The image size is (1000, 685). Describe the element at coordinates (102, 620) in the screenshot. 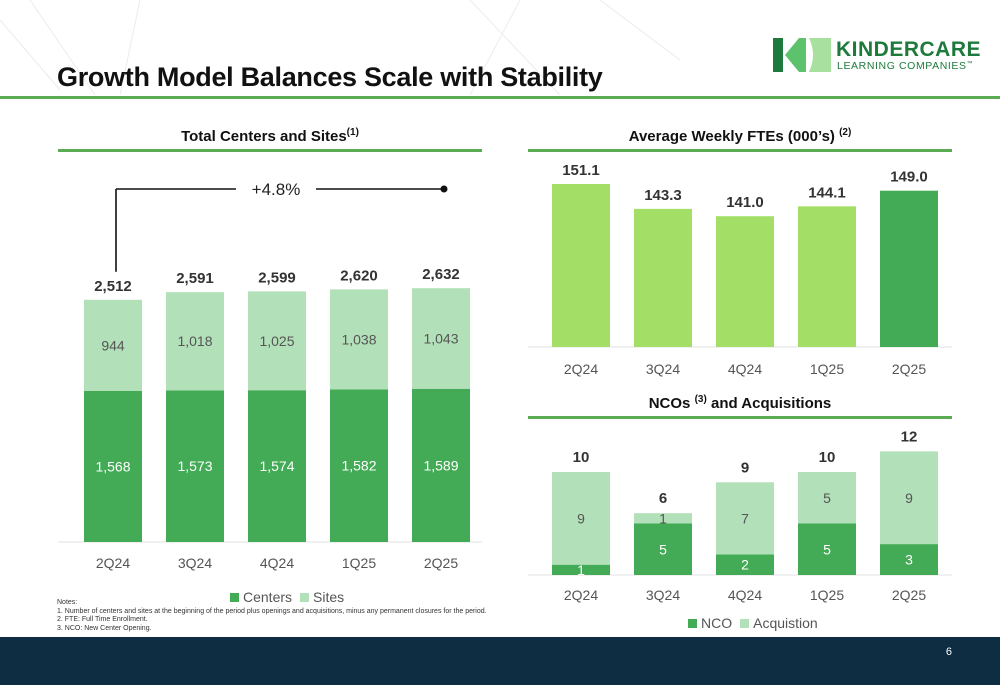

I see `note-2: 2. FTE: Full Time Enrollment.` at that location.